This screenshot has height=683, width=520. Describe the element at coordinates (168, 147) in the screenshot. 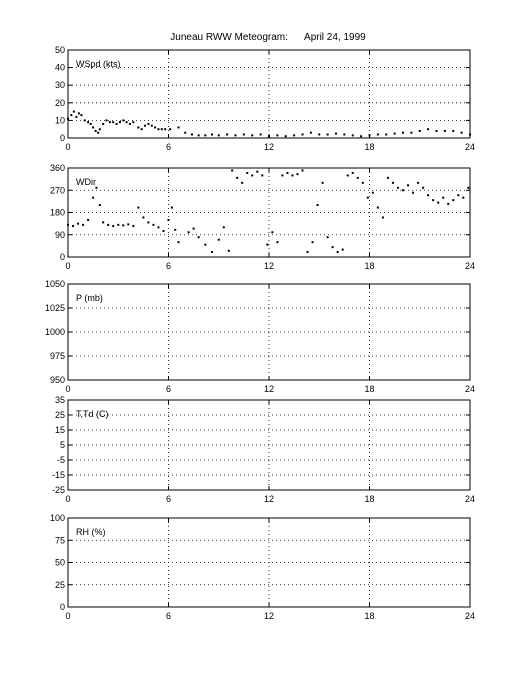

I see `x-tick-label: 6` at that location.